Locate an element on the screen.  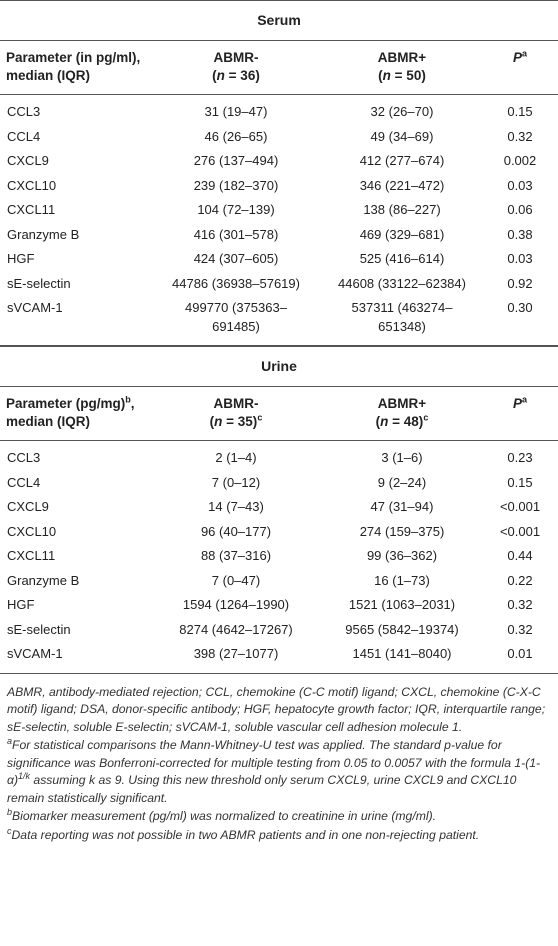
table-cell: 138 (86–227) is located at coordinates (402, 210).